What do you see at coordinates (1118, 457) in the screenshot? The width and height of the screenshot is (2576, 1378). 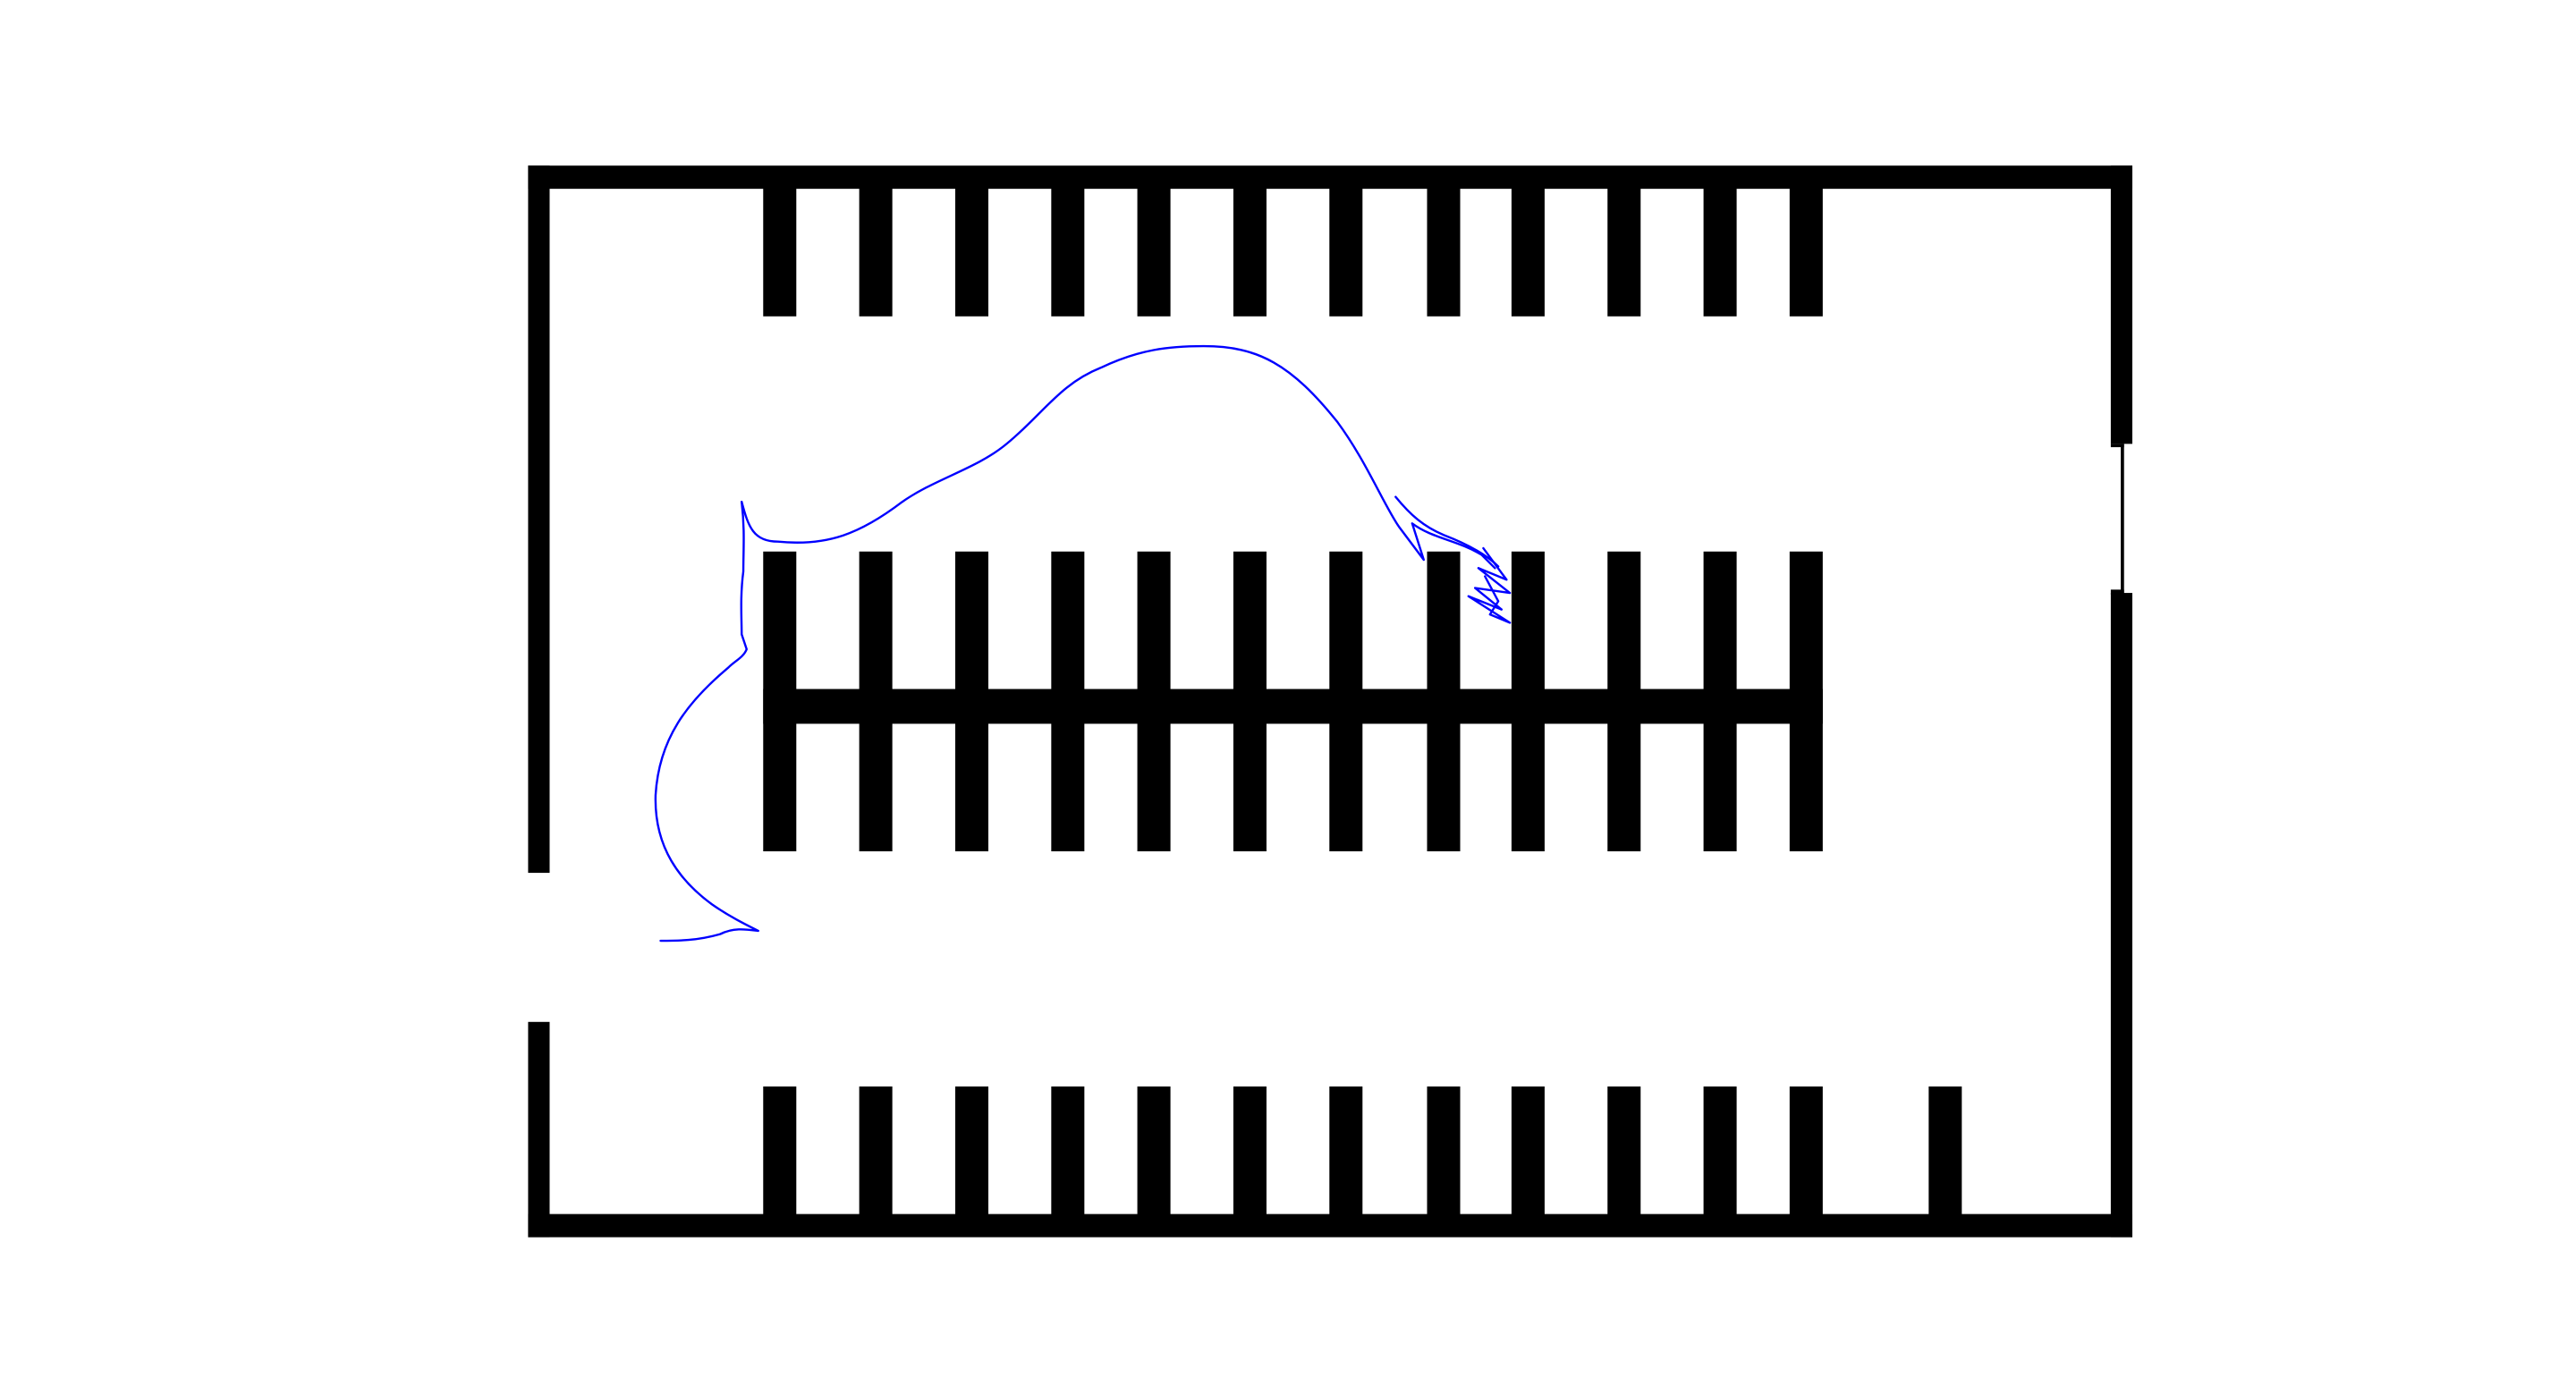 I see `route-curve-upper` at bounding box center [1118, 457].